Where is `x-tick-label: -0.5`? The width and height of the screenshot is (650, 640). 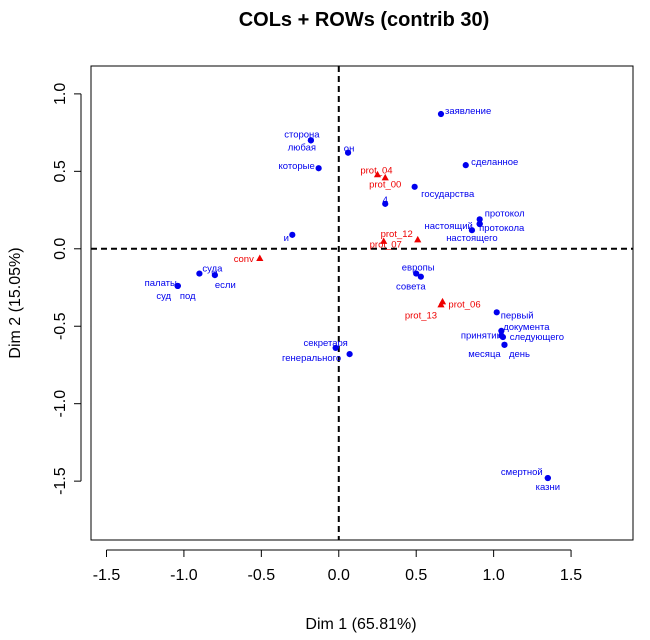 x-tick-label: -0.5 is located at coordinates (262, 575).